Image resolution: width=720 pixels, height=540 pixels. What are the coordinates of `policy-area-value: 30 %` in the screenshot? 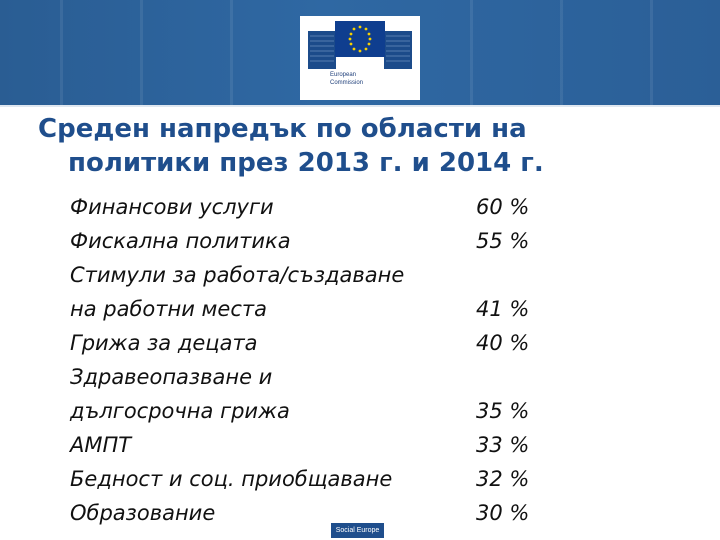 It's located at (503, 513).